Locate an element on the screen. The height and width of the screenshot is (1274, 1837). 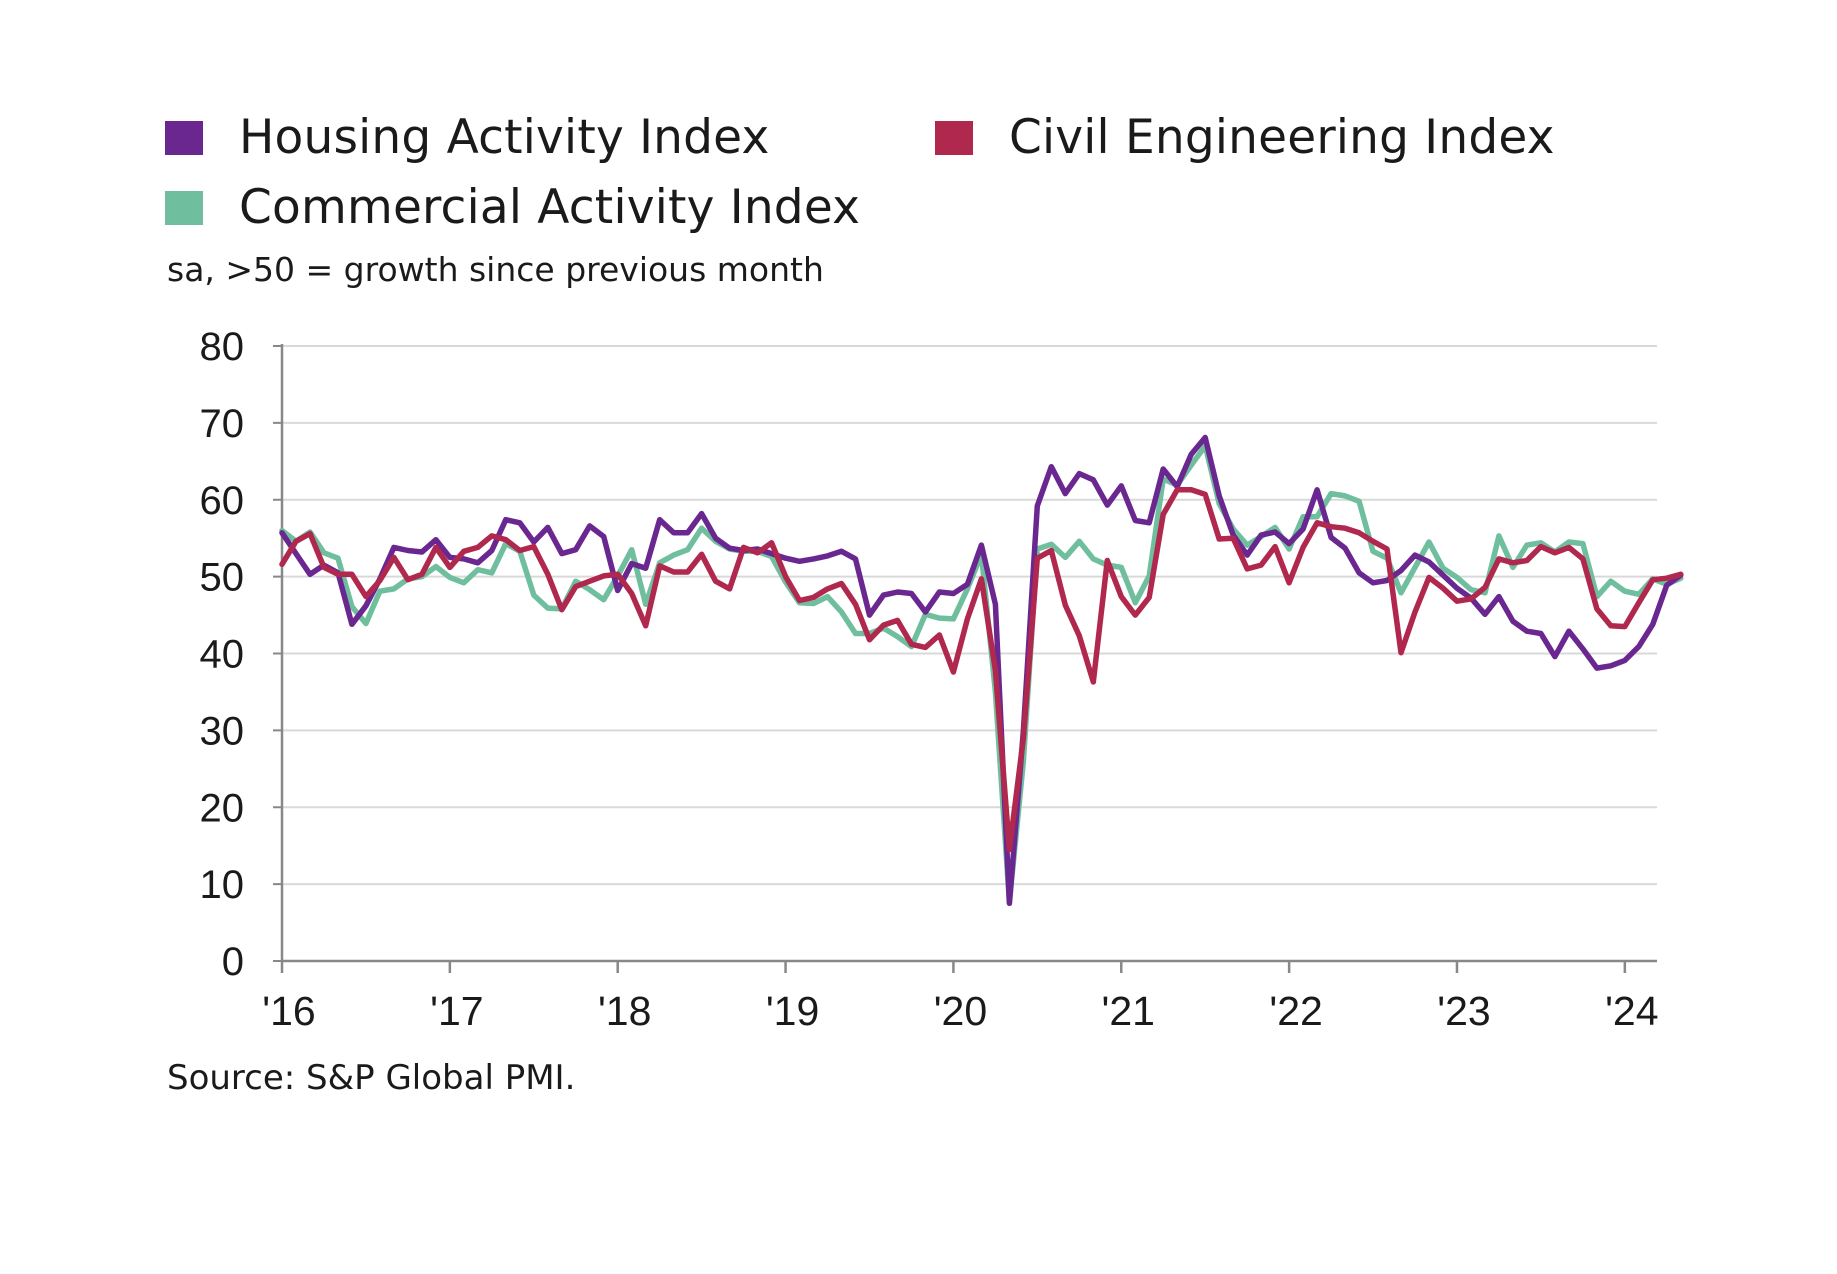
y-tick-label-30: 30 is located at coordinates (222, 731).